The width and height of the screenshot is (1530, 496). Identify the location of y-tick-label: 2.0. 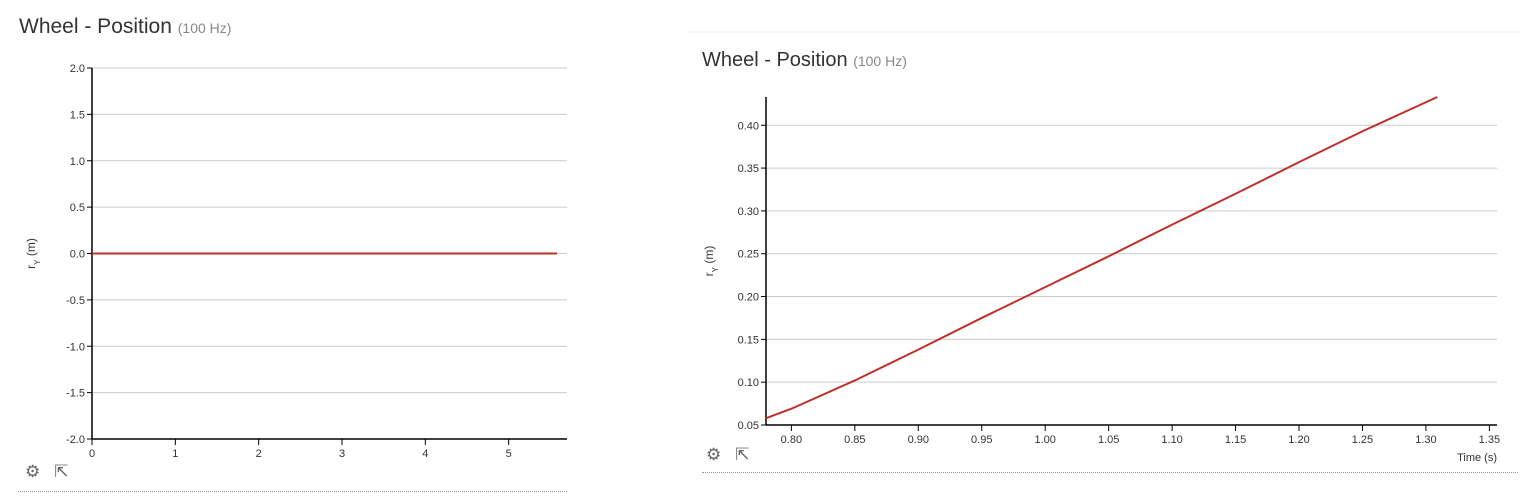
(77, 69).